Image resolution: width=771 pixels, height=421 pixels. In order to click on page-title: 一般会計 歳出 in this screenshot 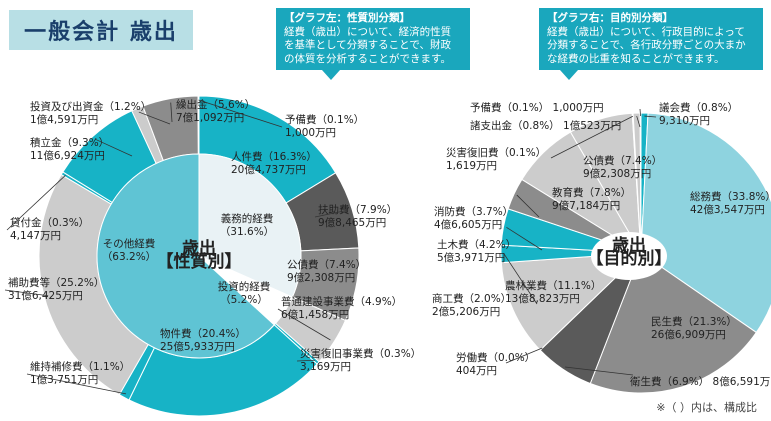, I will do `click(101, 30)`.